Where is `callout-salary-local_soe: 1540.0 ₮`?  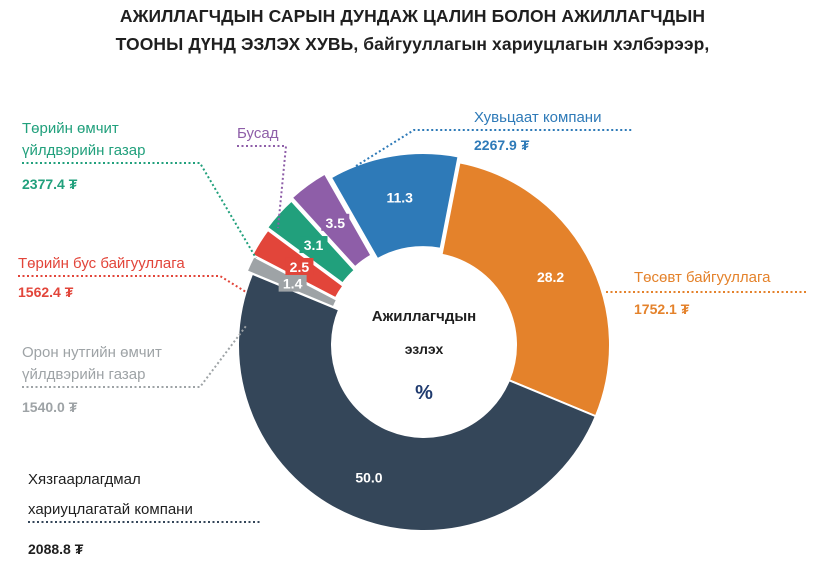
callout-salary-local_soe: 1540.0 ₮ is located at coordinates (50, 407).